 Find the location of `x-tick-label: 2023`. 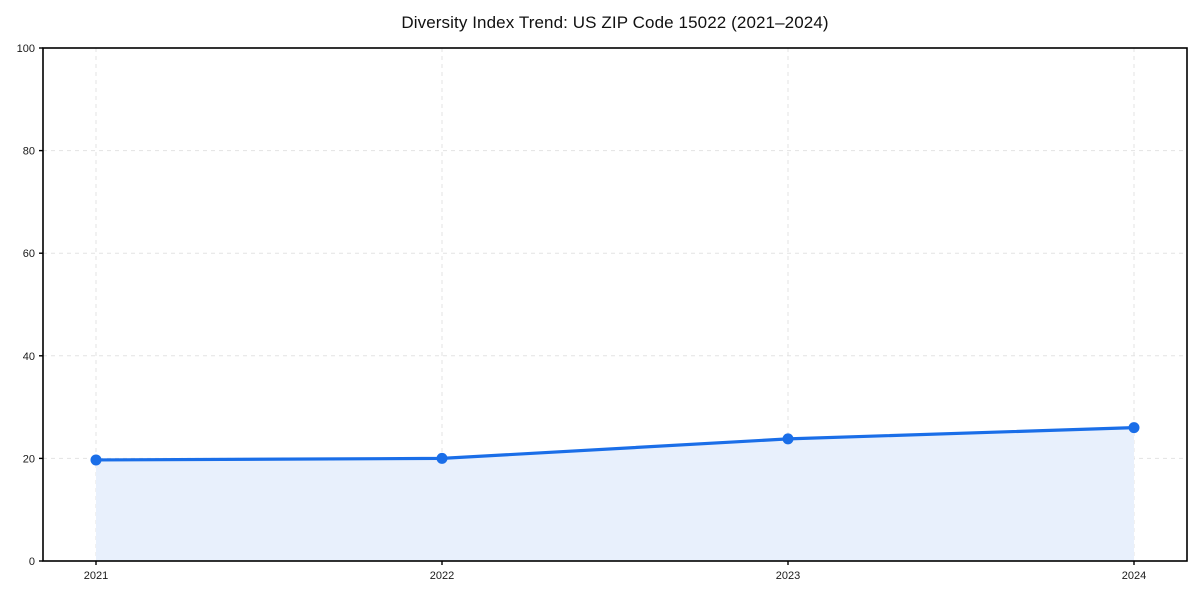

x-tick-label: 2023 is located at coordinates (788, 576).